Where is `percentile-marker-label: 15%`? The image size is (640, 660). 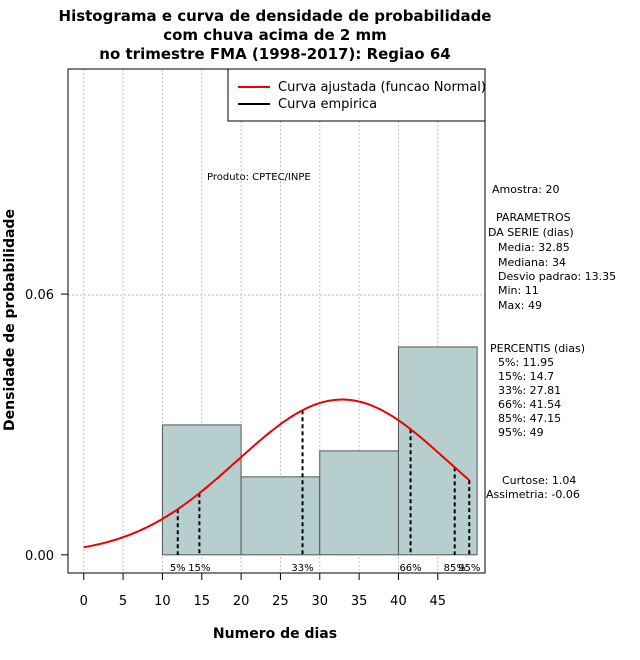
percentile-marker-label: 15% is located at coordinates (199, 568).